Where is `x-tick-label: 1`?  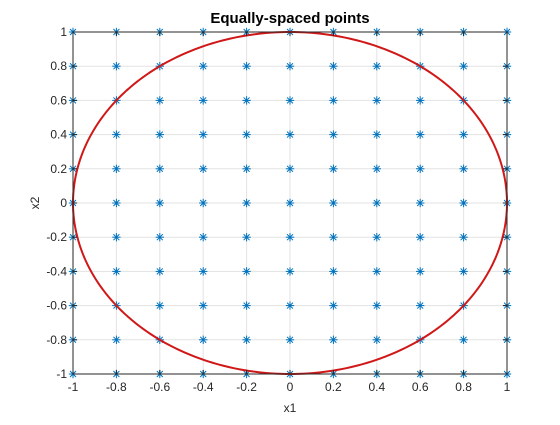 x-tick-label: 1 is located at coordinates (507, 387).